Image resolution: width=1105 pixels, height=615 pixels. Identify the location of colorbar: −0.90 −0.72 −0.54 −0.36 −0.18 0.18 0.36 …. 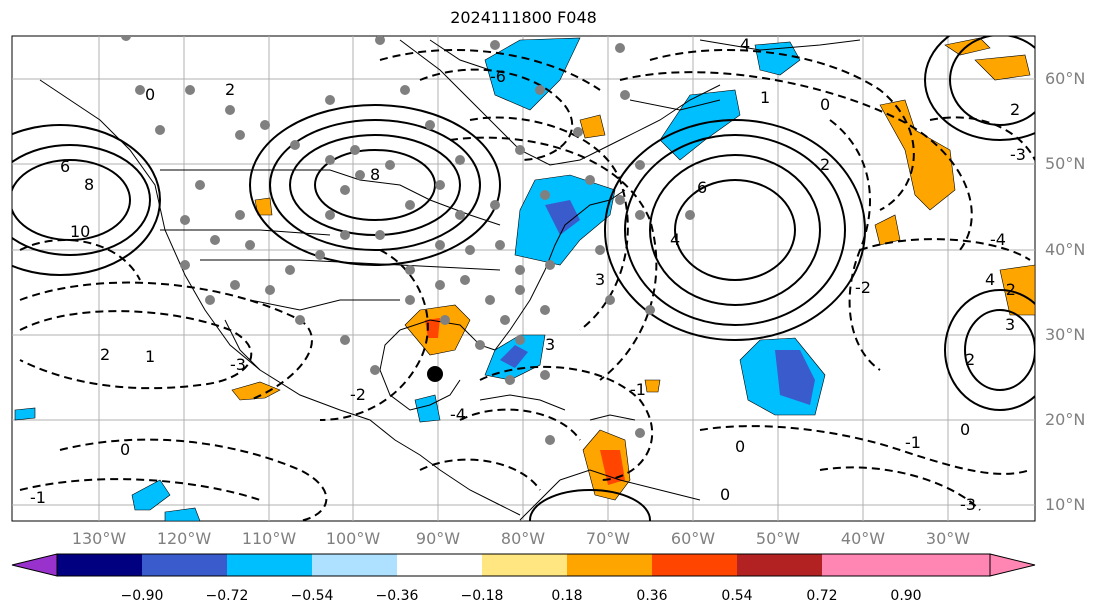
(523, 578).